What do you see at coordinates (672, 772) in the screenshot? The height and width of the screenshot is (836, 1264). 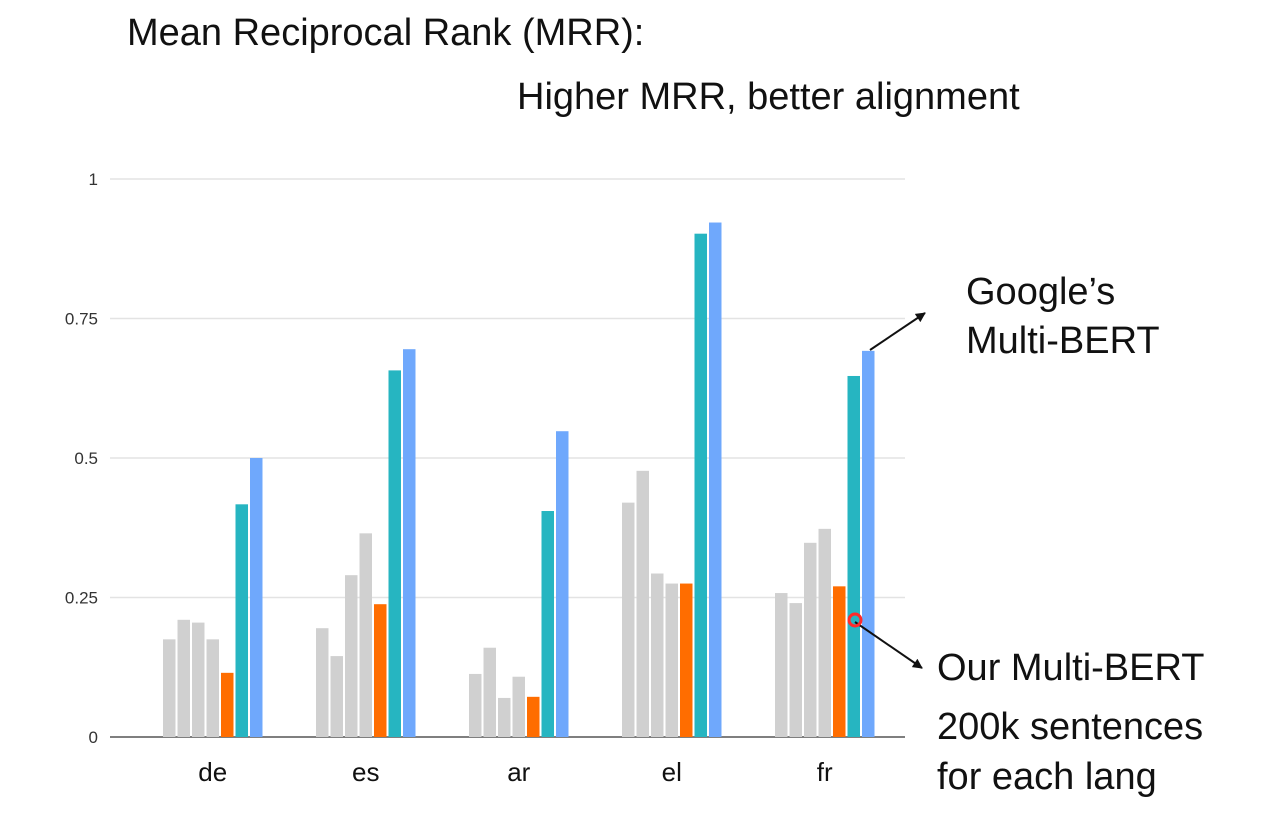 I see `x-tick-label-el: el` at bounding box center [672, 772].